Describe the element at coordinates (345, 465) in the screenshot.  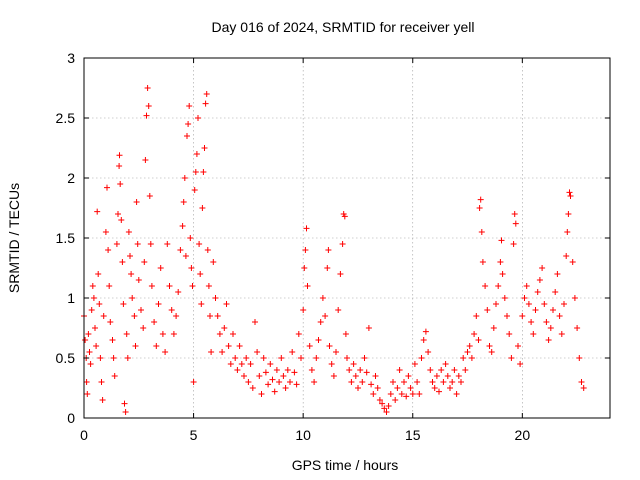
I see `x-axis-label: GPS time / hours` at that location.